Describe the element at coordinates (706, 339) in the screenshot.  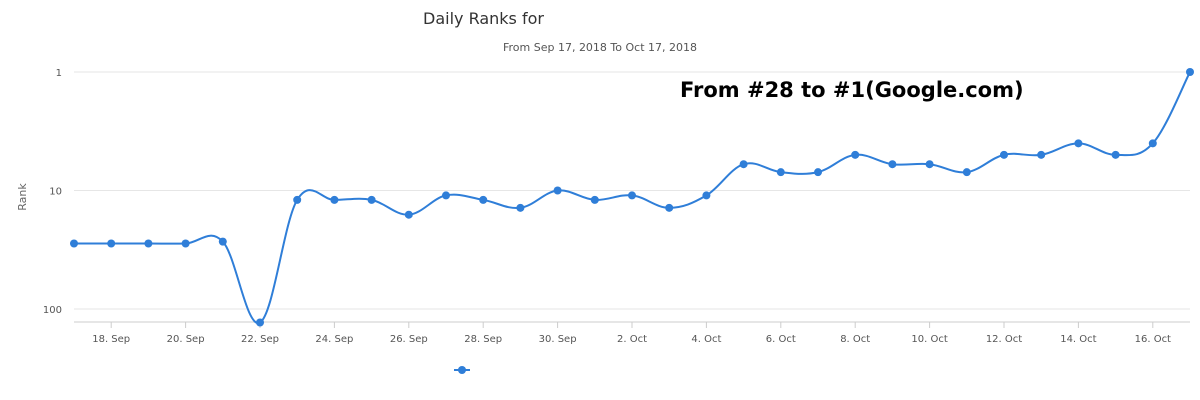
I see `x-tick-label: 4. Oct` at that location.